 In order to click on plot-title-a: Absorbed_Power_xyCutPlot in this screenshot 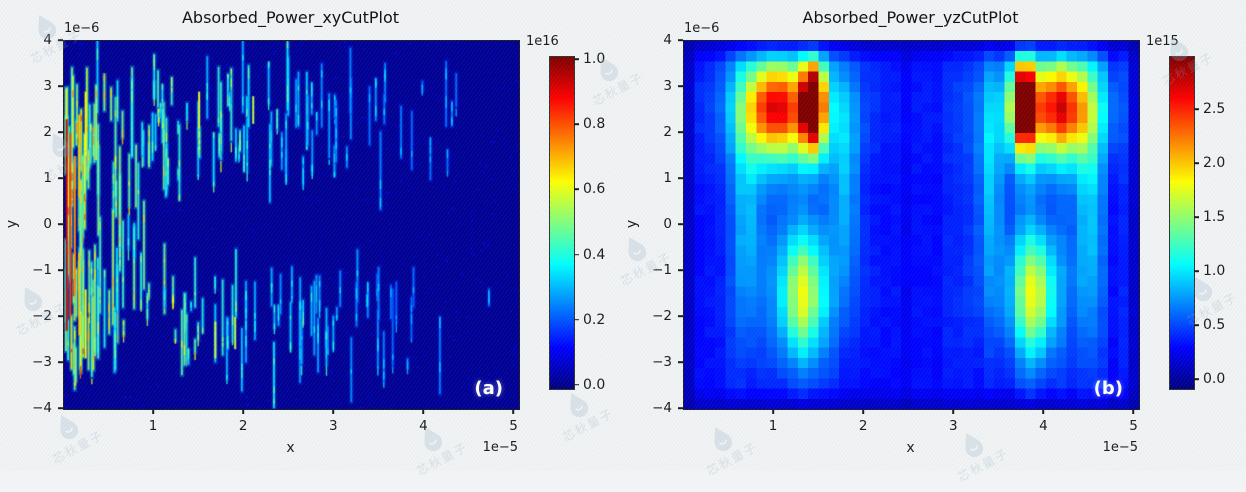, I will do `click(290, 17)`.